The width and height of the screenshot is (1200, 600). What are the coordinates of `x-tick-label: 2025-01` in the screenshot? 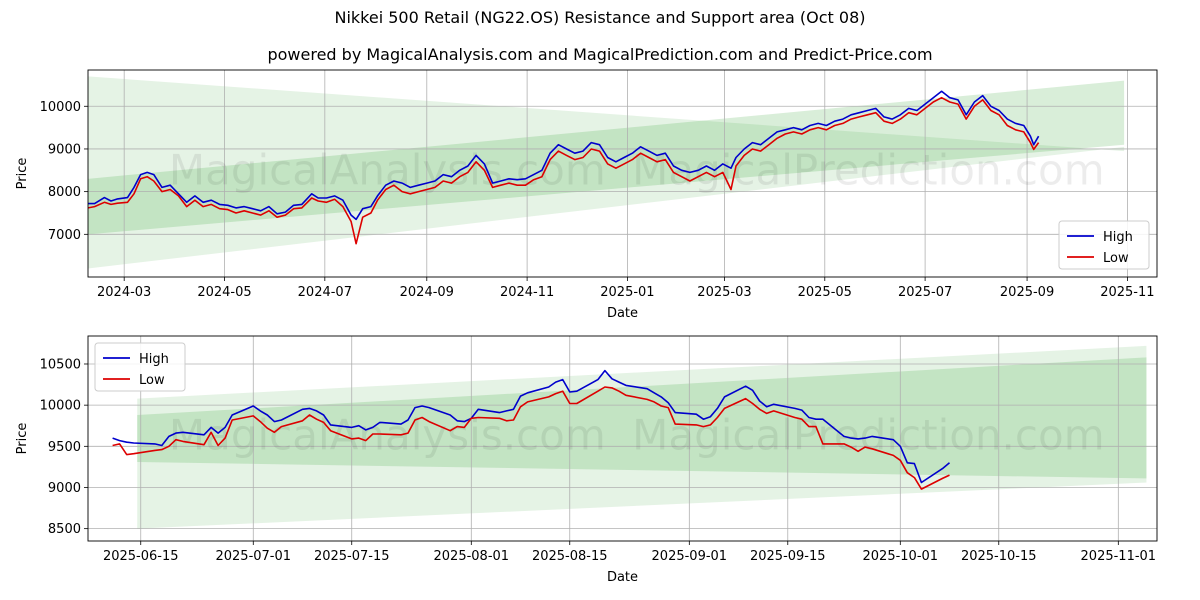 It's located at (627, 292).